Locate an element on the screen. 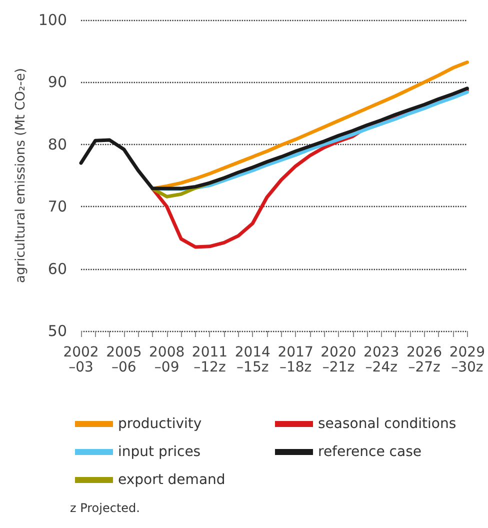 Image resolution: width=488 pixels, height=528 pixels. legend-label: seasonal conditions is located at coordinates (387, 424).